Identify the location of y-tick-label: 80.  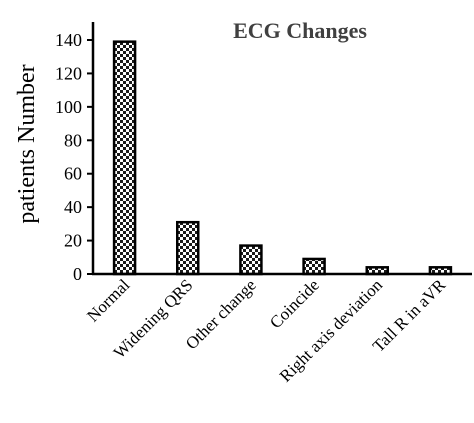
(73, 140).